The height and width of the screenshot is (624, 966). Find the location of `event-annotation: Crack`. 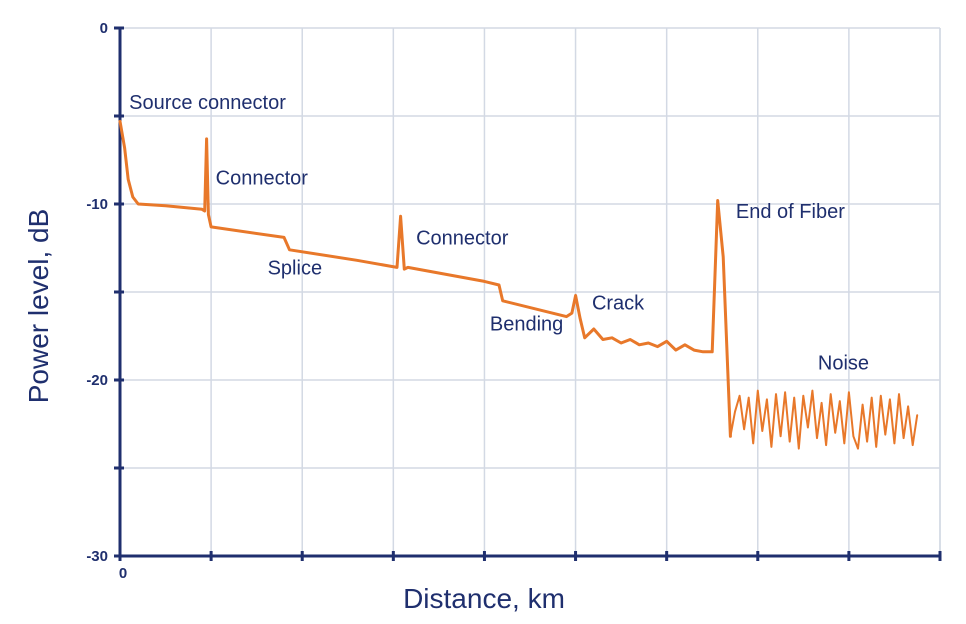

event-annotation: Crack is located at coordinates (618, 304).